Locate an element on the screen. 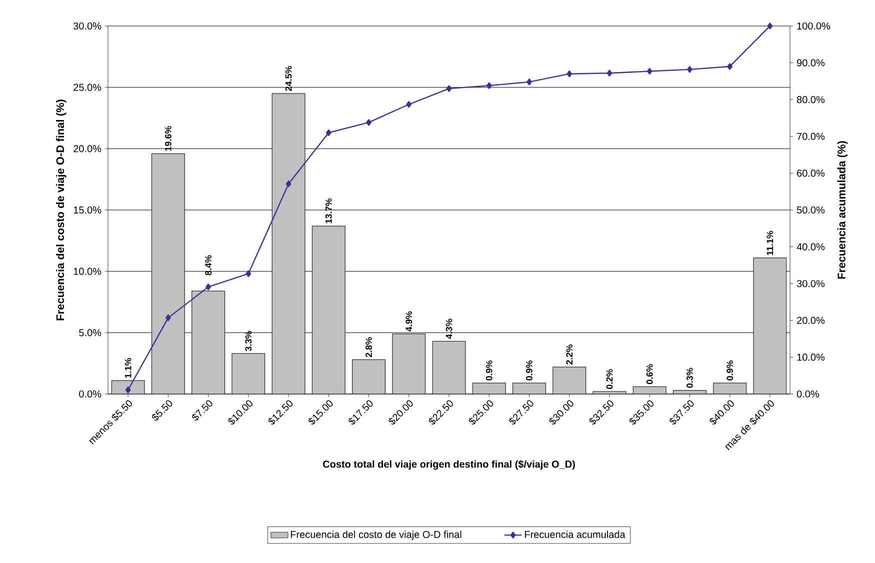  data-label: 2.8% is located at coordinates (369, 347).